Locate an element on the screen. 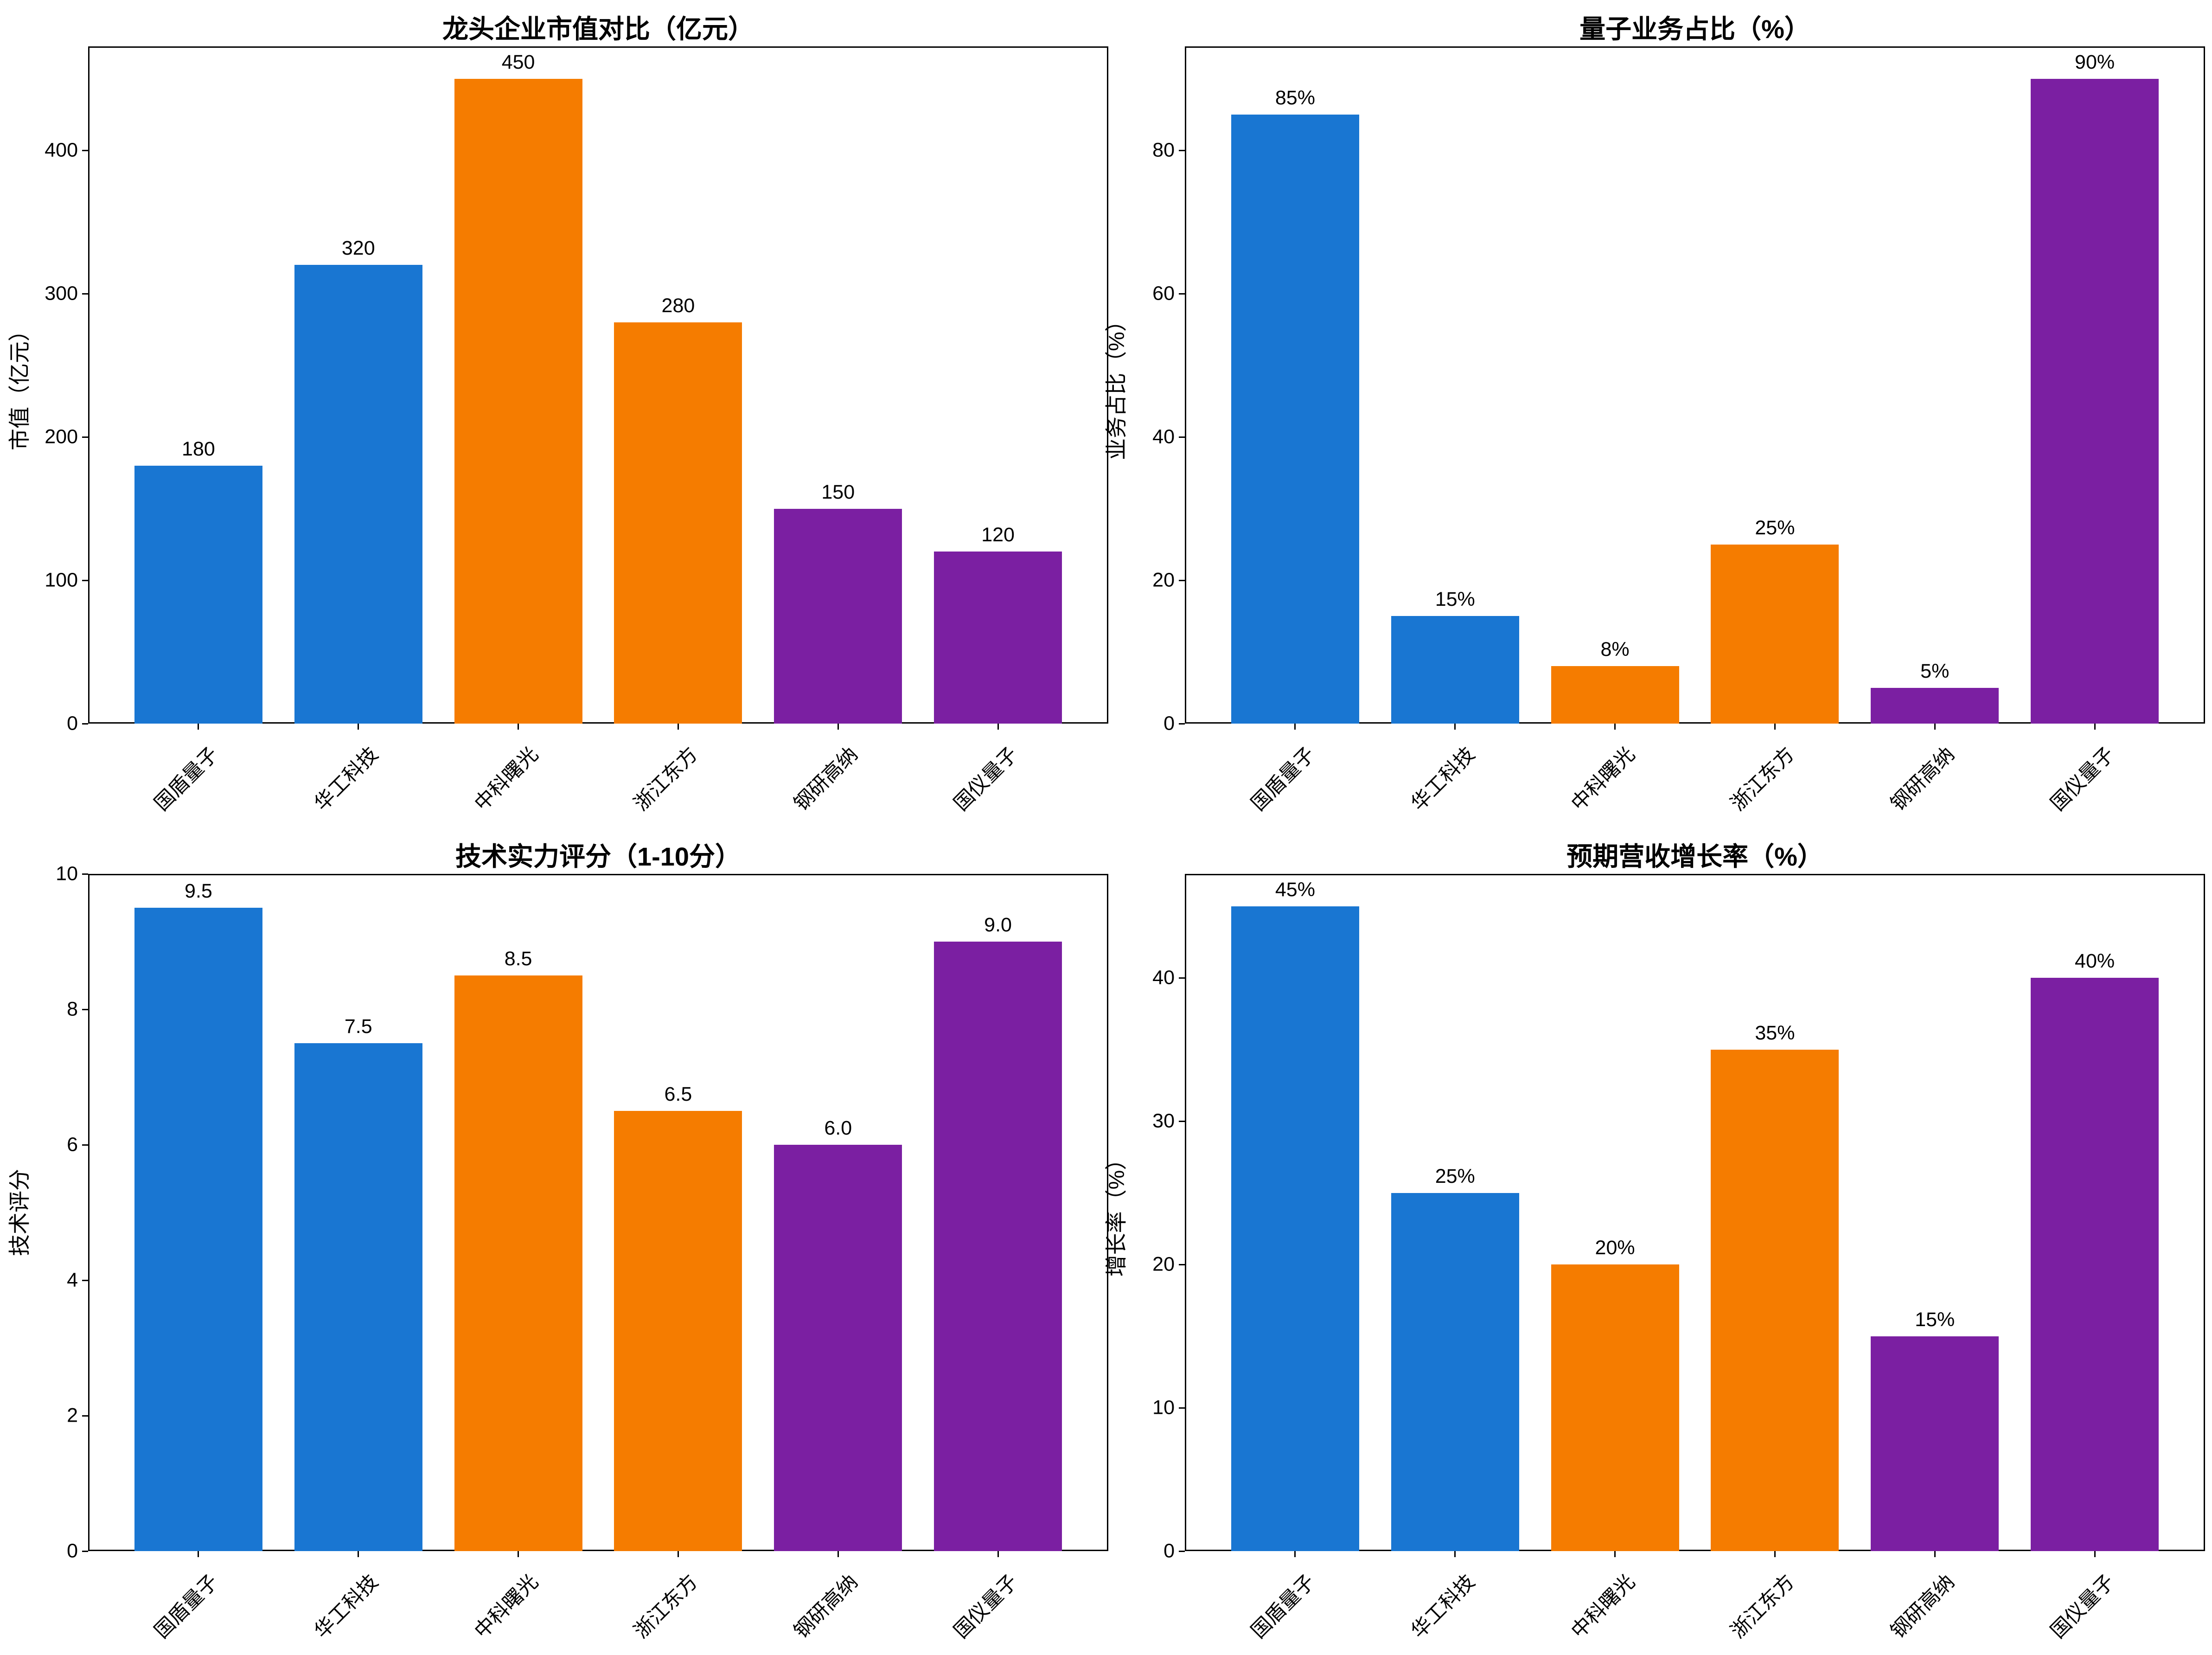 Image resolution: width=2212 pixels, height=1655 pixels. y-tick-label: 6 is located at coordinates (72, 1144).